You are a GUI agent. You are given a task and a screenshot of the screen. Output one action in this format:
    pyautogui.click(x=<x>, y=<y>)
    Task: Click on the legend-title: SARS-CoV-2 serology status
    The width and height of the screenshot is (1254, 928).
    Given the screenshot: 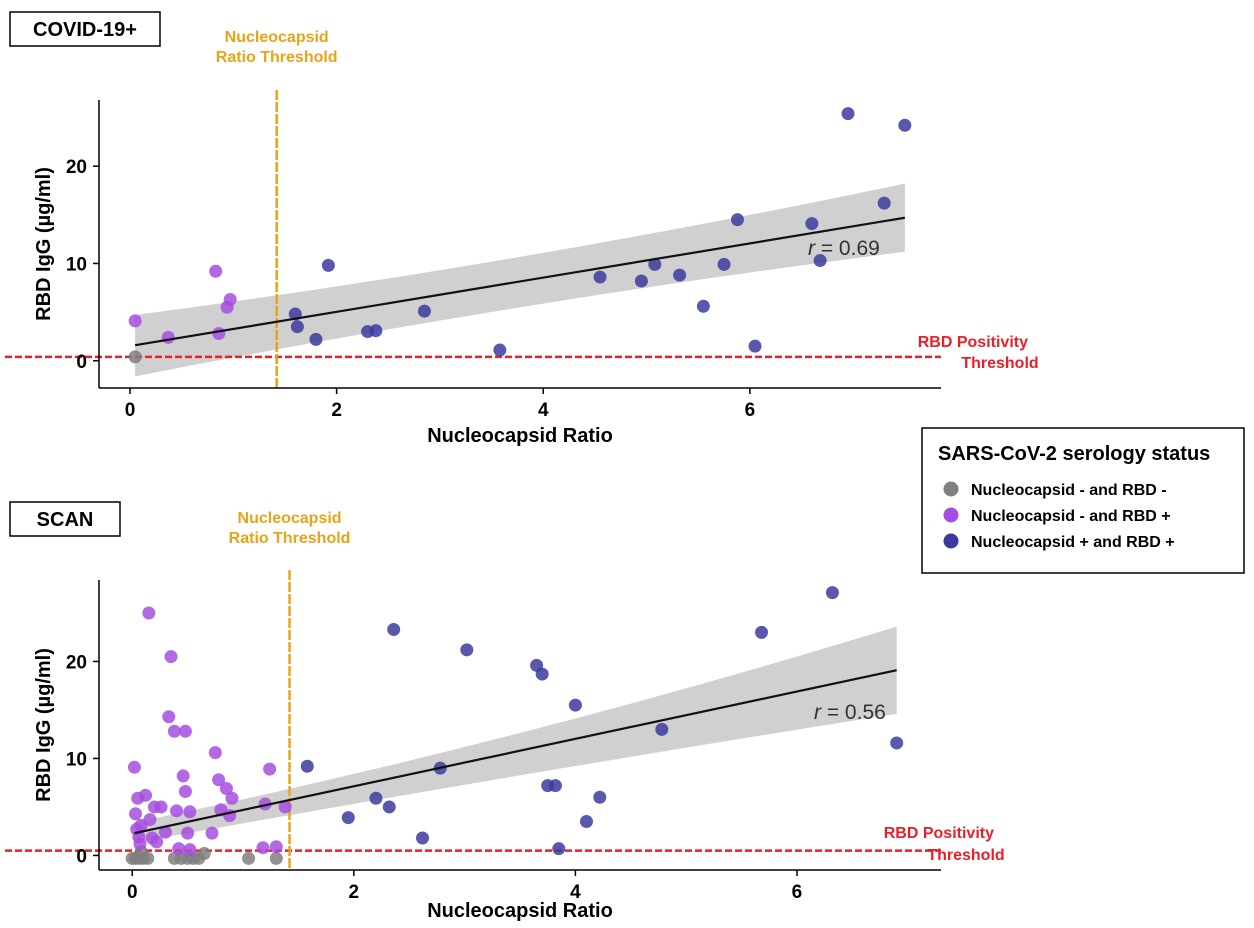 What is the action you would take?
    pyautogui.click(x=1074, y=454)
    